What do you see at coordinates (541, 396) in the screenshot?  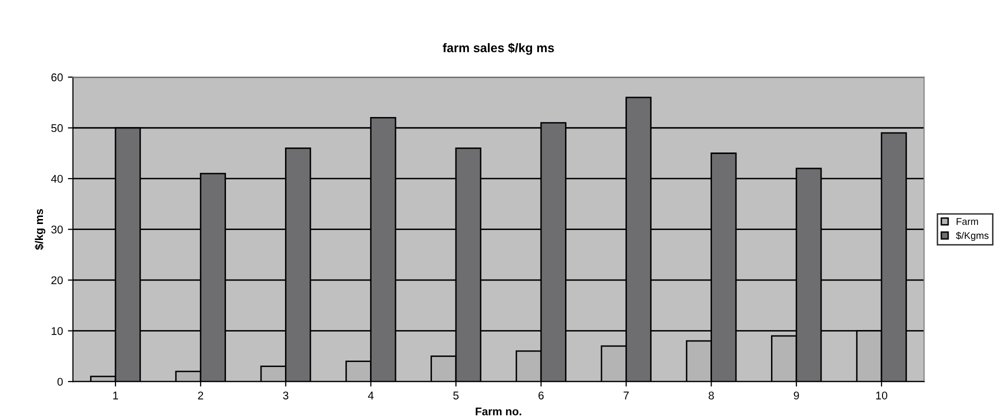 I see `x-tick-label: 6` at bounding box center [541, 396].